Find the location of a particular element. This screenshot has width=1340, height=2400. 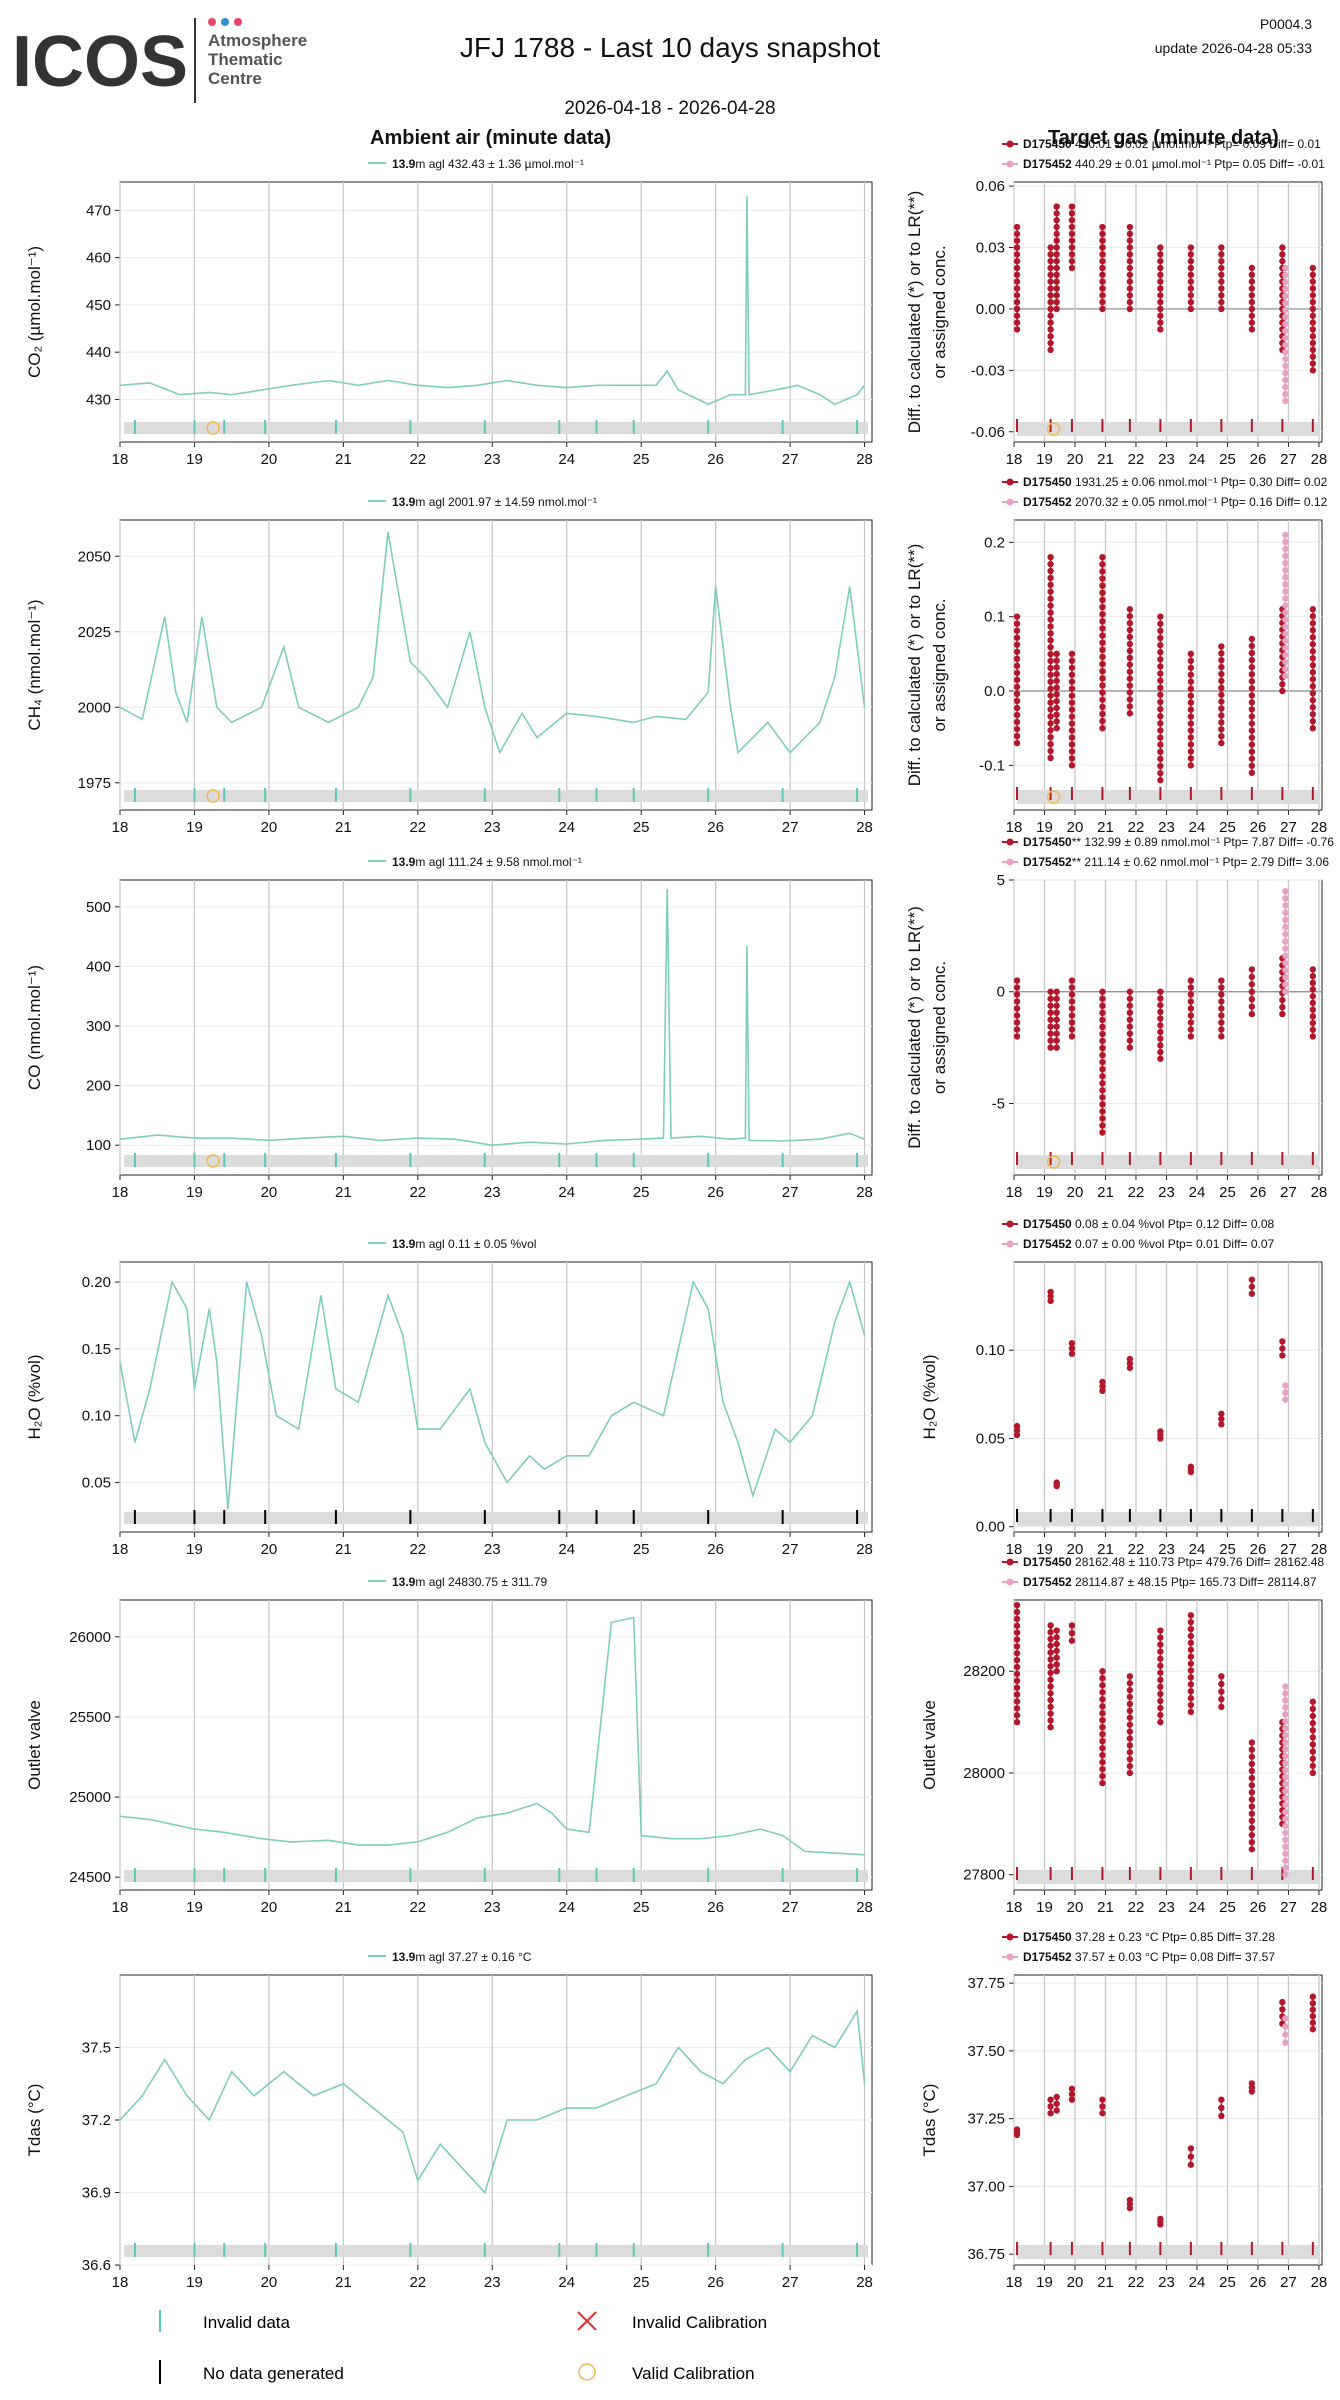

tick-label-y: 0.15 is located at coordinates (96, 1349).